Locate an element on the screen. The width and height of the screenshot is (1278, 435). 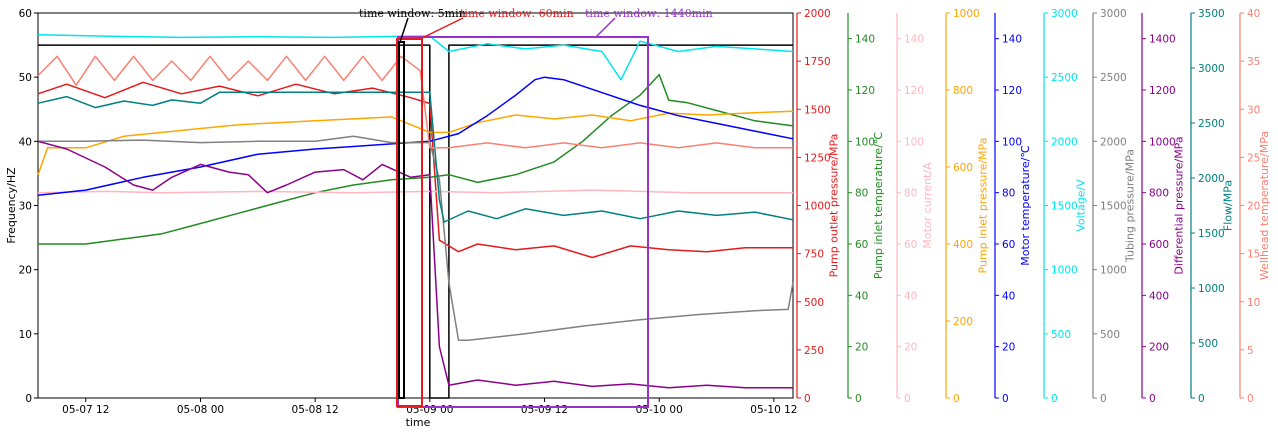
axis-tick-label-flow: 1500 is located at coordinates (1211, 234).